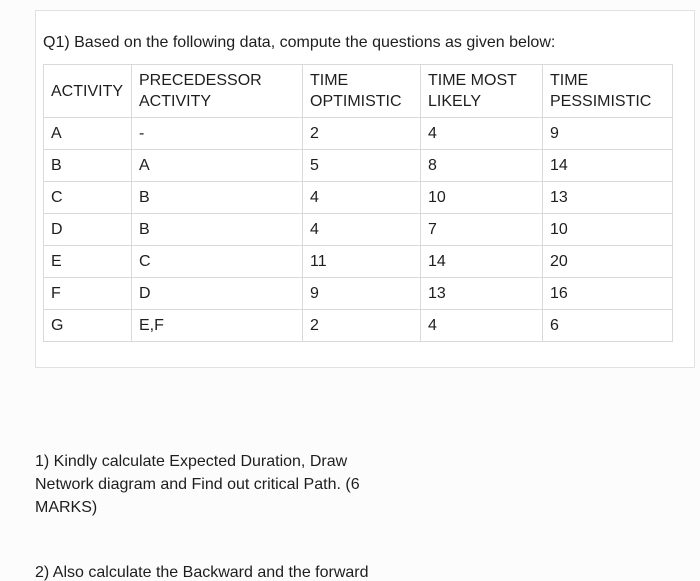  What do you see at coordinates (217, 133) in the screenshot?
I see `table-cell: -` at bounding box center [217, 133].